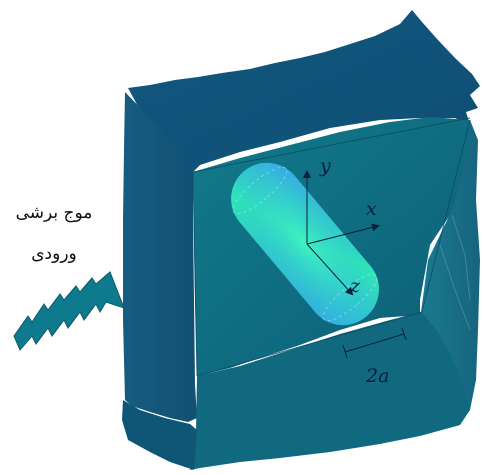 The height and width of the screenshot is (475, 483). Describe the element at coordinates (371, 209) in the screenshot. I see `axis-x-label: x` at that location.